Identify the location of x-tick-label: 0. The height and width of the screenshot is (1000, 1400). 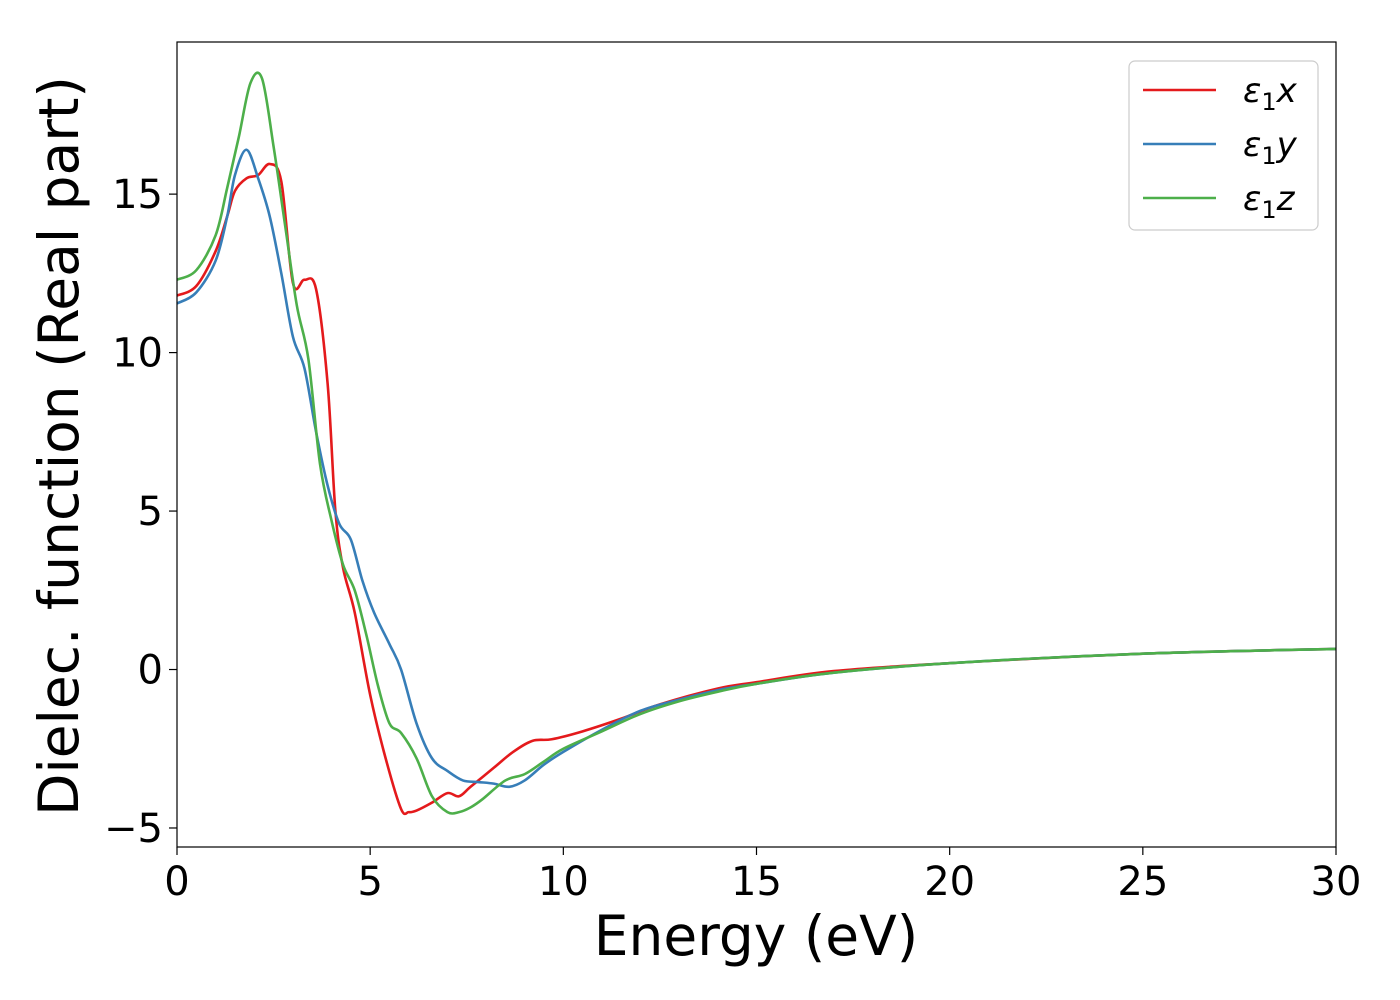
(176, 882).